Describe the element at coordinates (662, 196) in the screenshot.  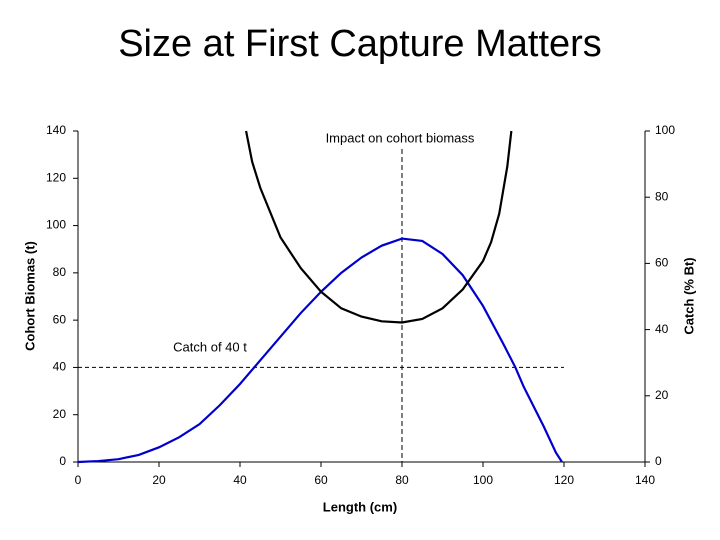
I see `y2-tick-label: 80` at that location.